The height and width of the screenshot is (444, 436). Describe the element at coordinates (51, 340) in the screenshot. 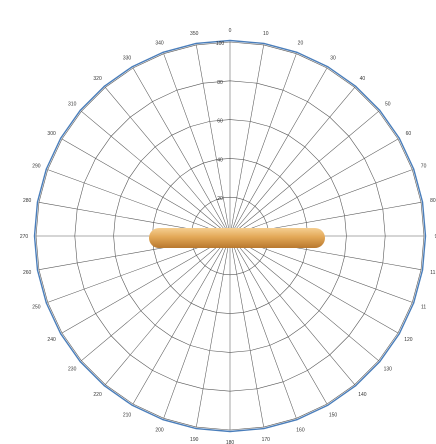

I see `angle-tick-label-240: 240` at that location.